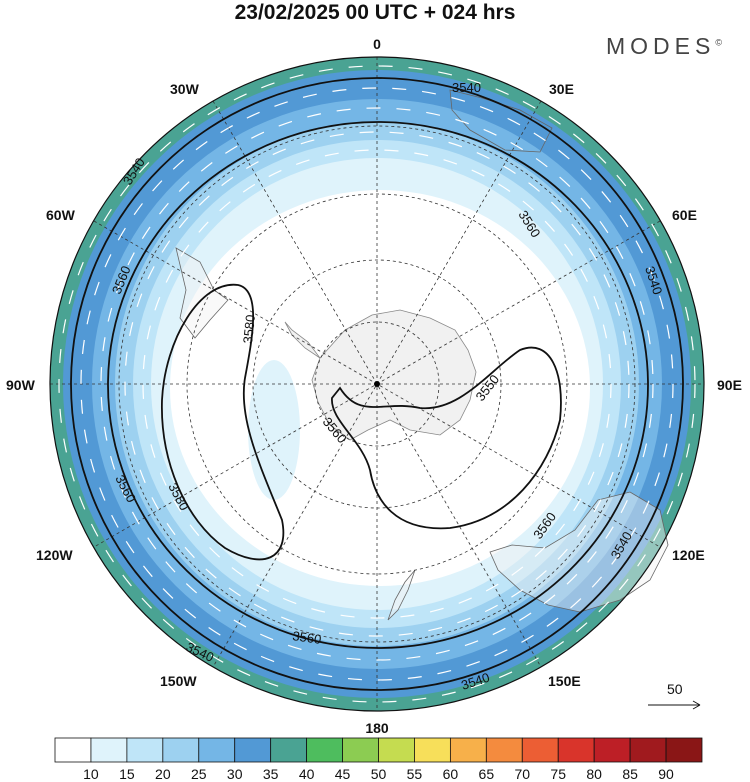  I want to click on brand-text: MODES, so click(661, 46).